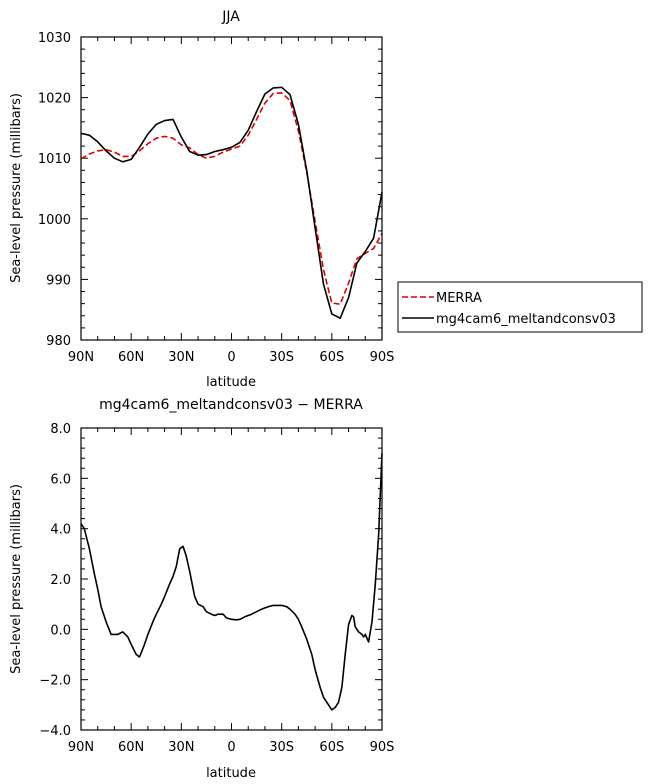 Image resolution: width=648 pixels, height=784 pixels. I want to click on bottom-chart-y-tick-label: 4.0, so click(60, 530).